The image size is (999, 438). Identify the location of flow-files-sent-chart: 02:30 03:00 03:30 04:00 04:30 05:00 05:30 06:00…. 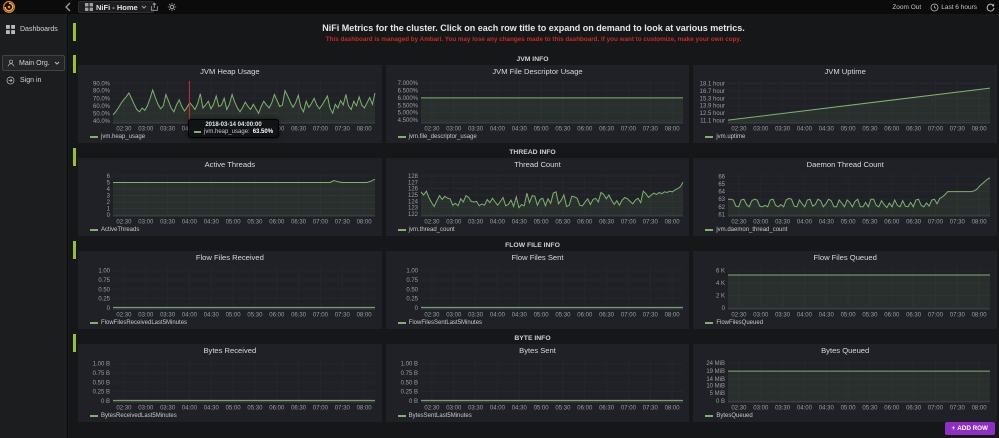
(538, 291).